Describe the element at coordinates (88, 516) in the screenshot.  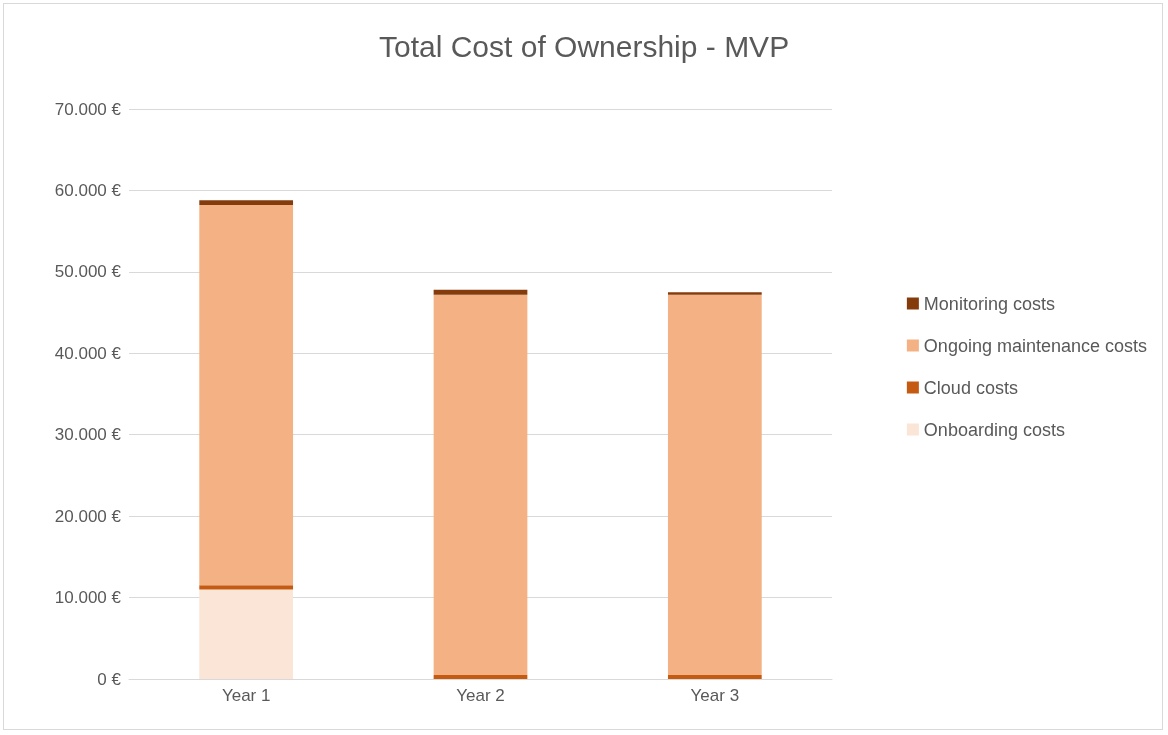
I see `y-tick-label: 20.000 €` at that location.